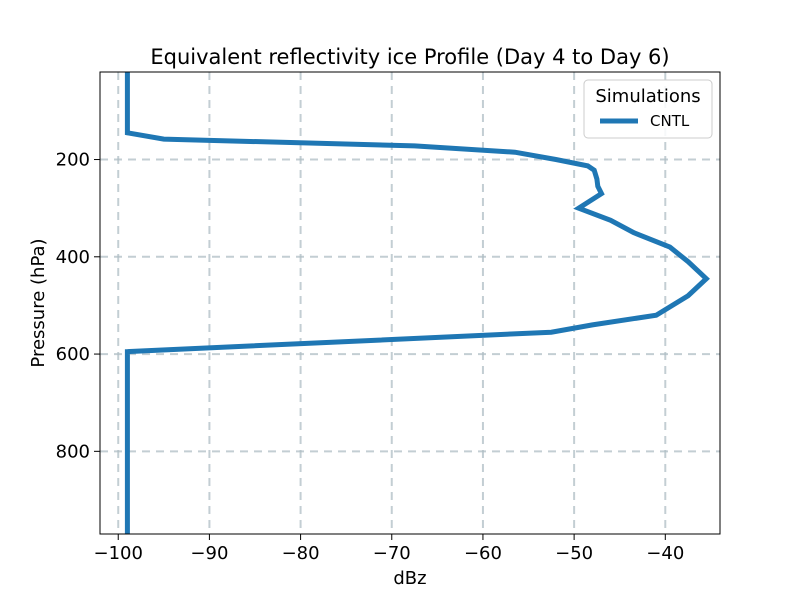 This screenshot has width=800, height=600. I want to click on y-tick-label: 800, so click(73, 451).